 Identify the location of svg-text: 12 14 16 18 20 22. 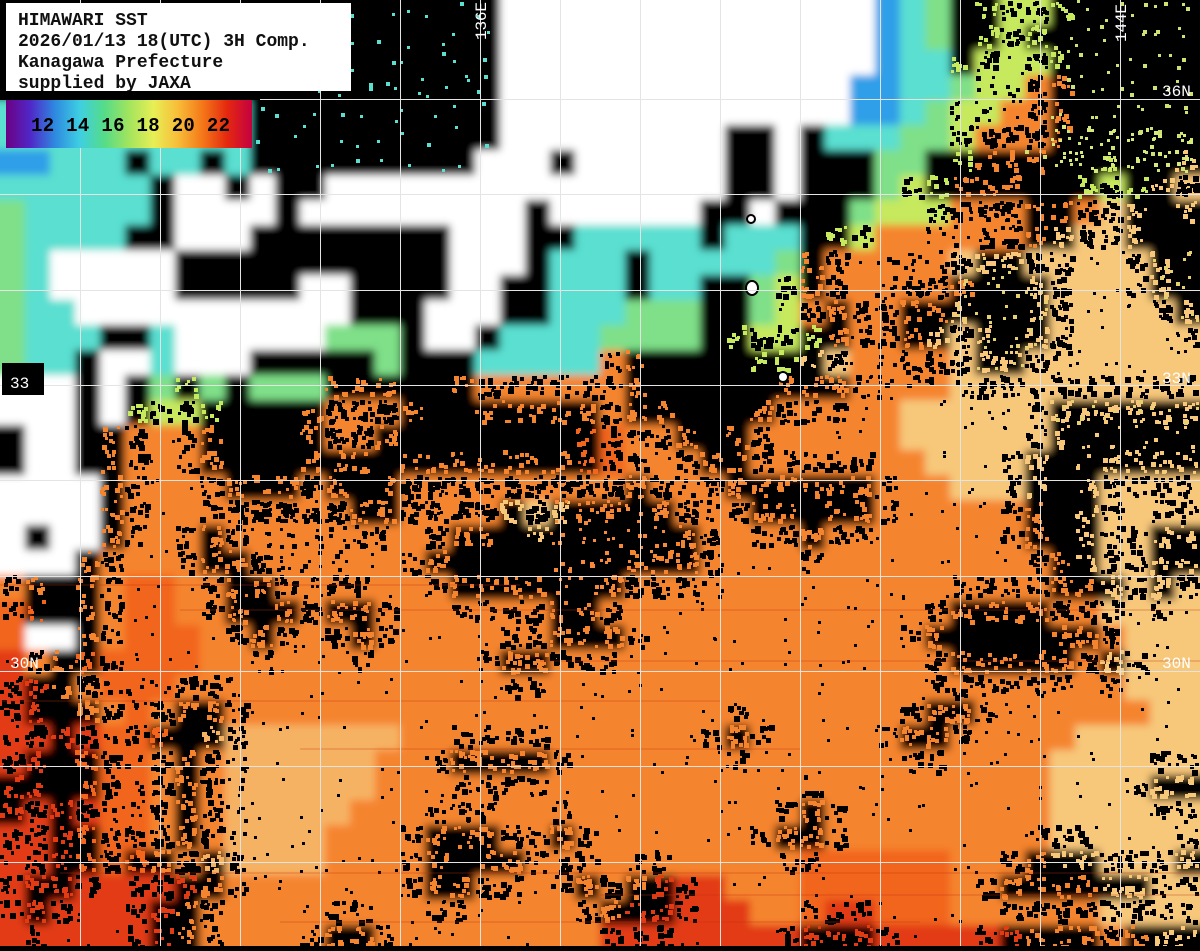
(130, 126).